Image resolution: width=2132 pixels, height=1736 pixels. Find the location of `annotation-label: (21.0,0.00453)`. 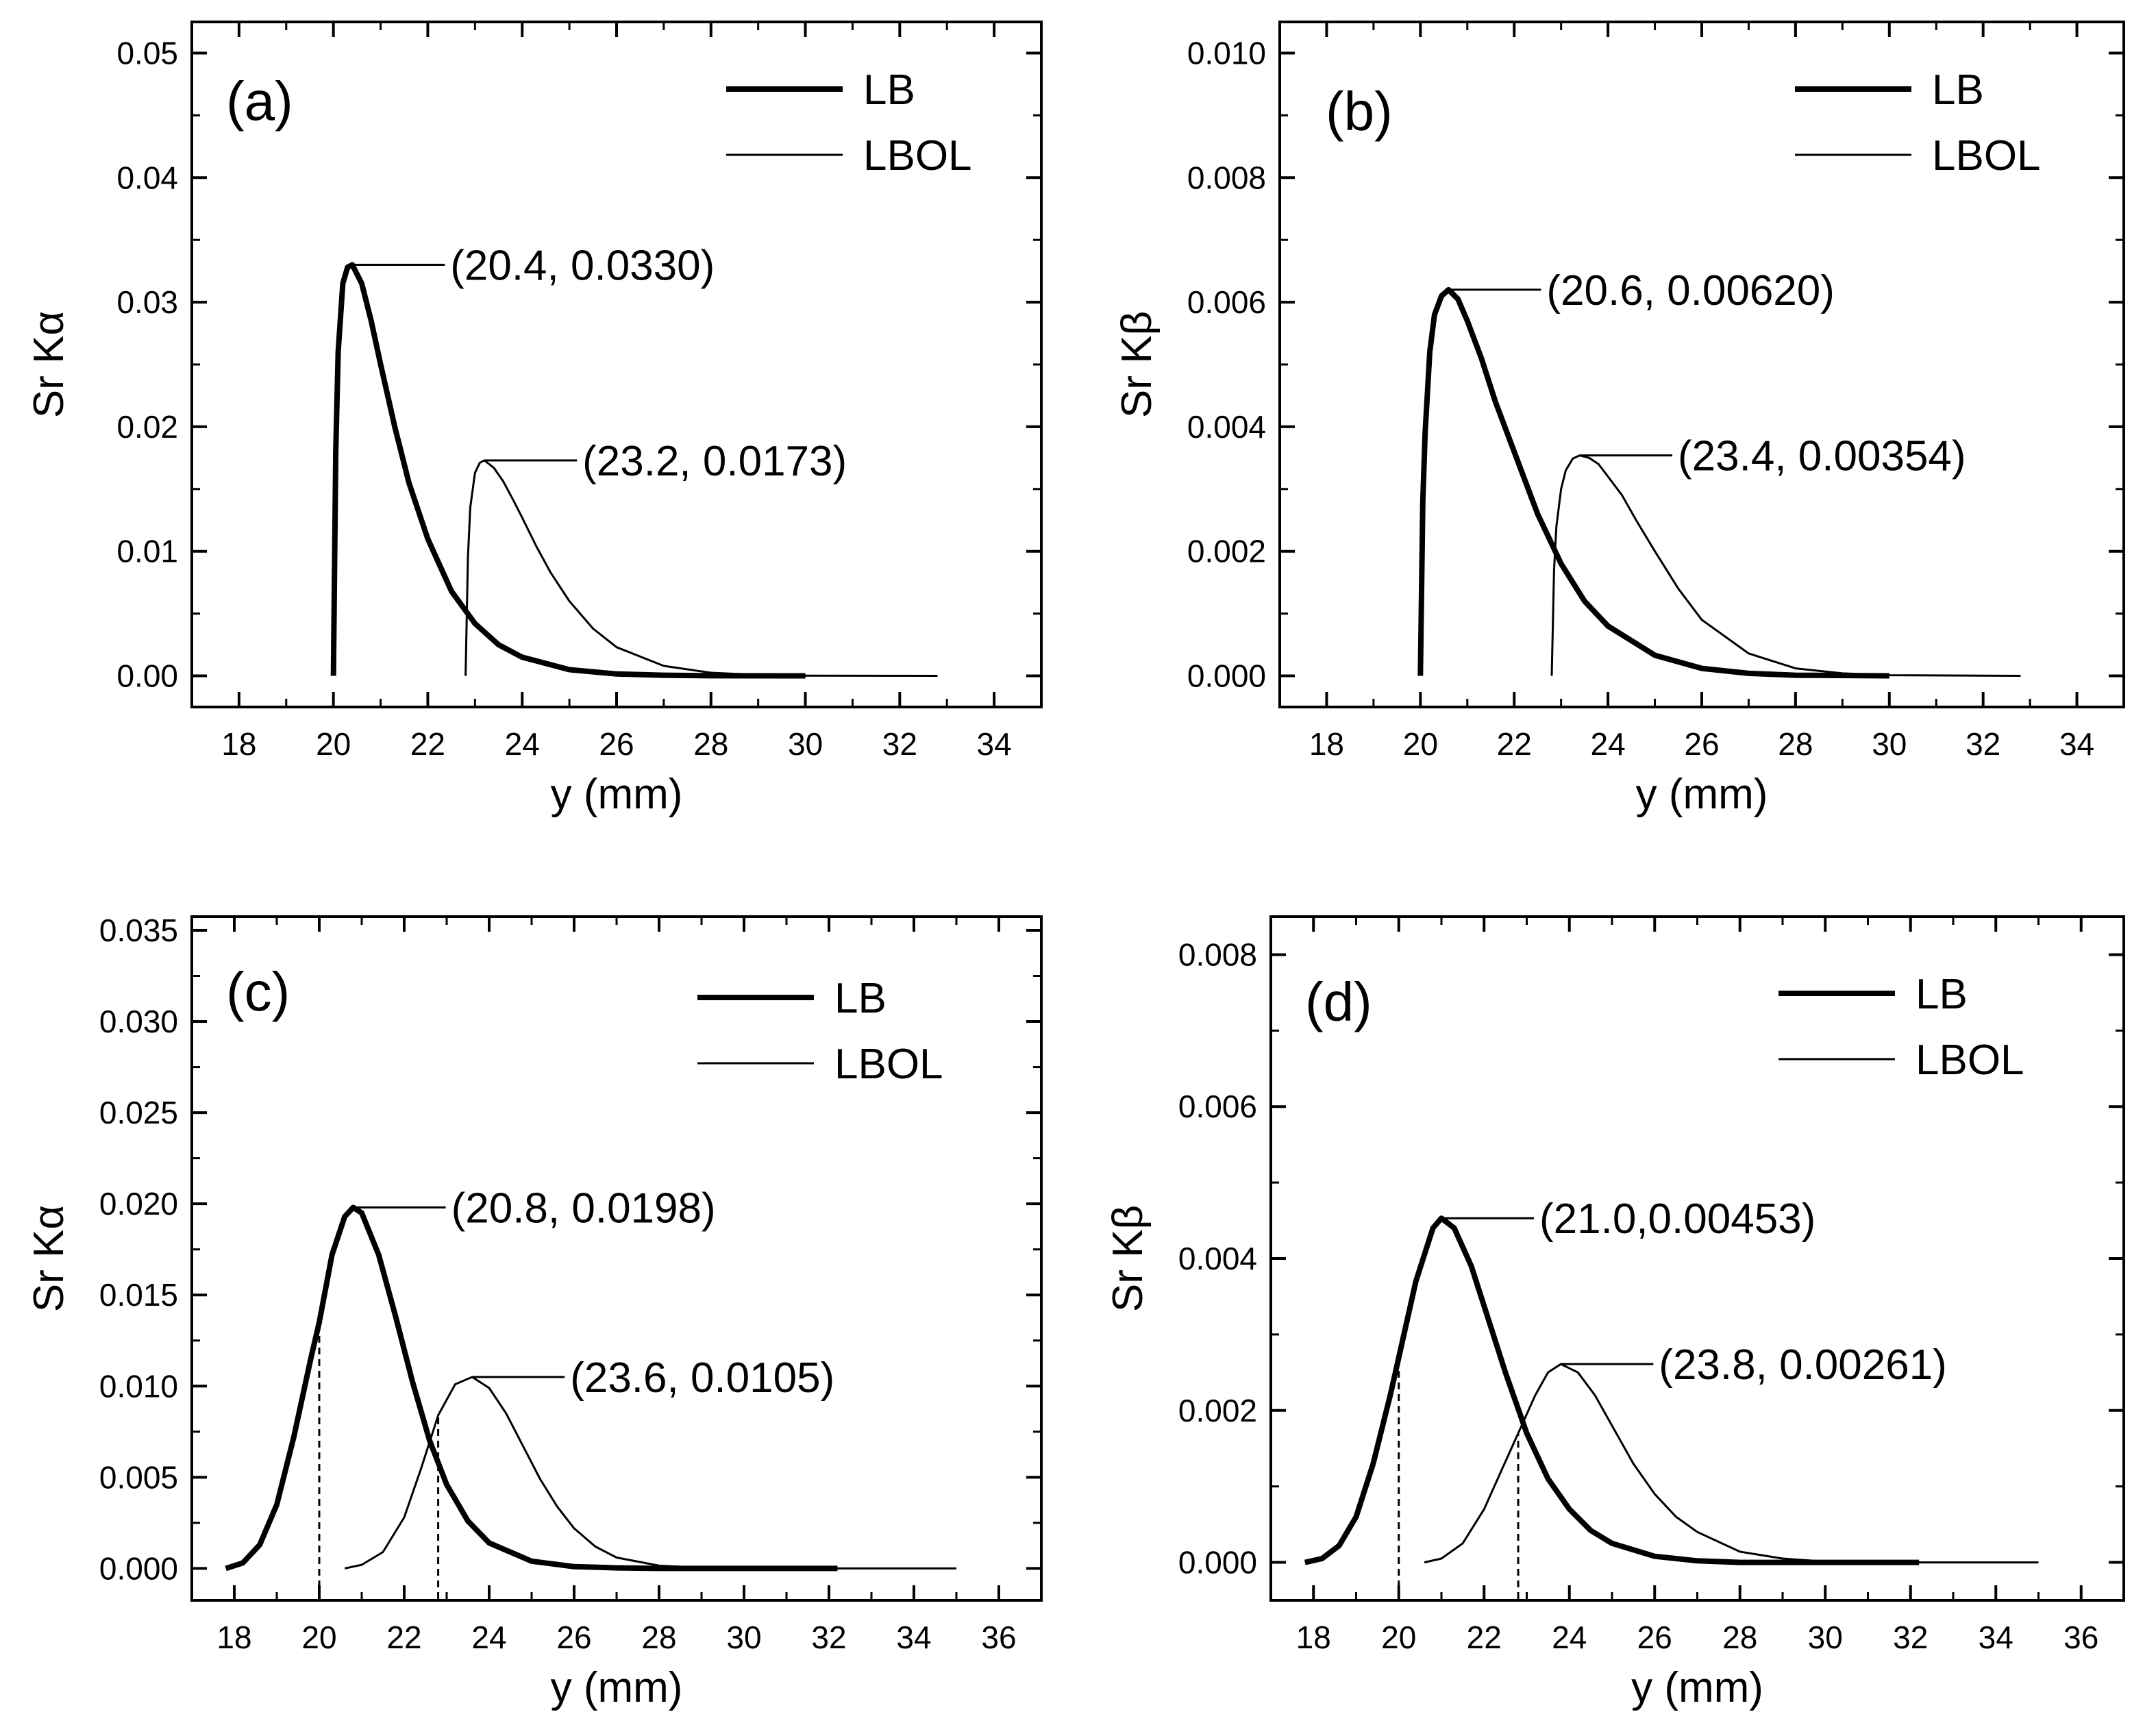

annotation-label: (21.0,0.00453) is located at coordinates (1677, 1219).